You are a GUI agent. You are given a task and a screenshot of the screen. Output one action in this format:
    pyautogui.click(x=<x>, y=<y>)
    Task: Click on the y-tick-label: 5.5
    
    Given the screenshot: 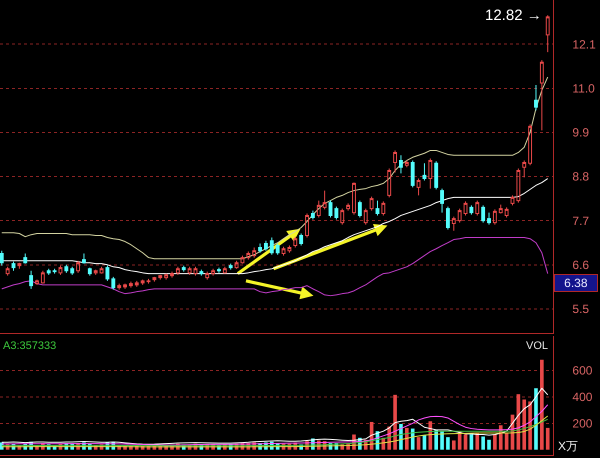 What is the action you would take?
    pyautogui.click(x=581, y=309)
    